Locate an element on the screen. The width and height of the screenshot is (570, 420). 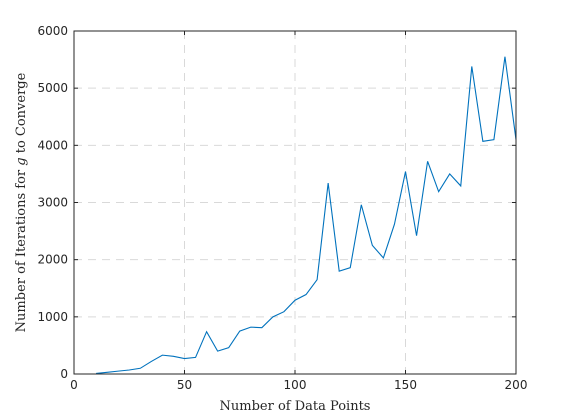
x-tick-label: 0 is located at coordinates (74, 385).